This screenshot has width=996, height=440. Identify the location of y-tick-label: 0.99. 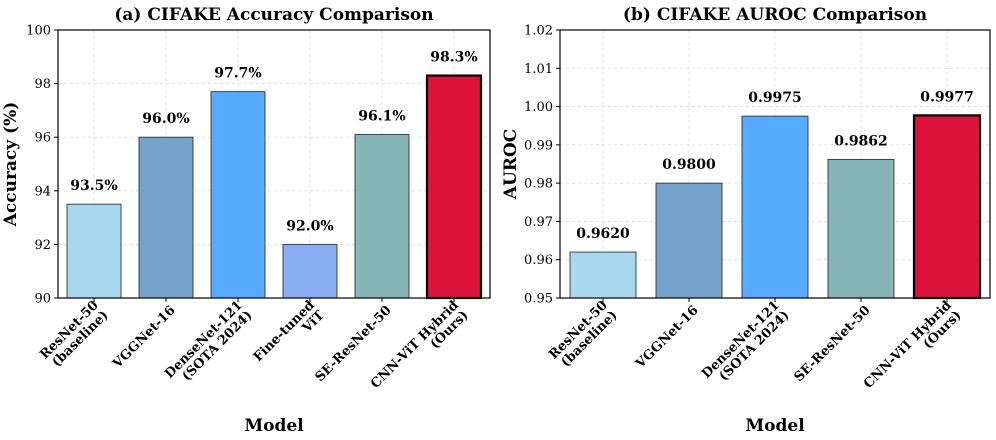
(538, 145).